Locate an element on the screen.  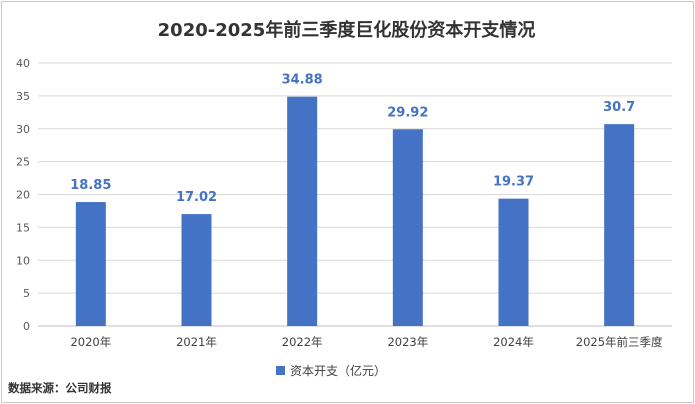
x-tick-label: 2020年 is located at coordinates (90, 342).